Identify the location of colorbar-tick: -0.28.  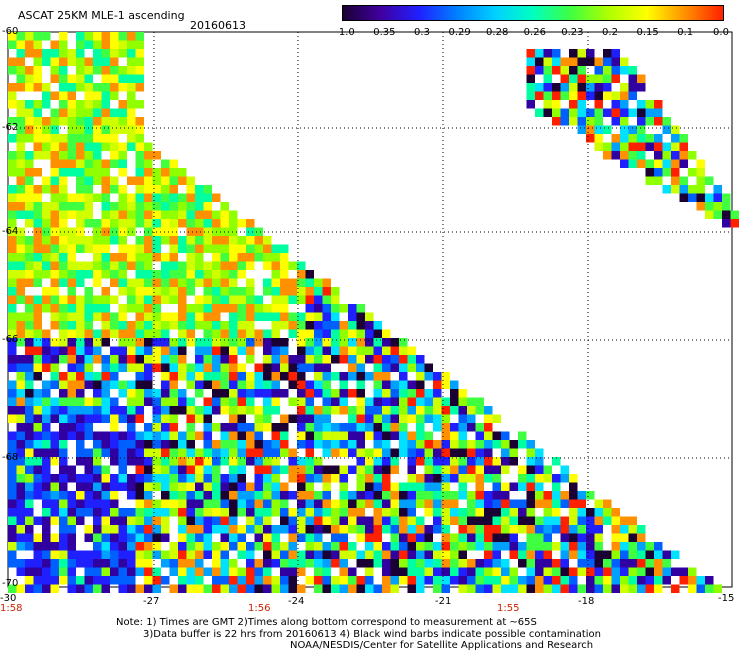
(495, 32).